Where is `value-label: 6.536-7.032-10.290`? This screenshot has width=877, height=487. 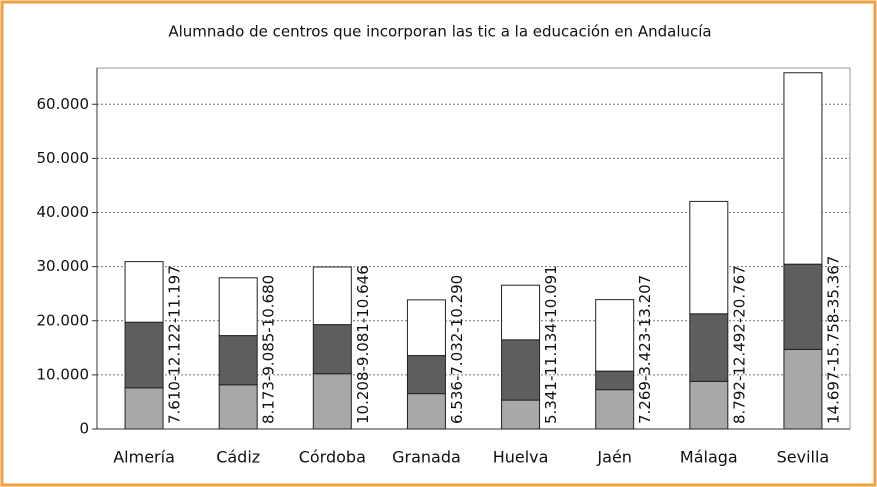 value-label: 6.536-7.032-10.290 is located at coordinates (457, 349).